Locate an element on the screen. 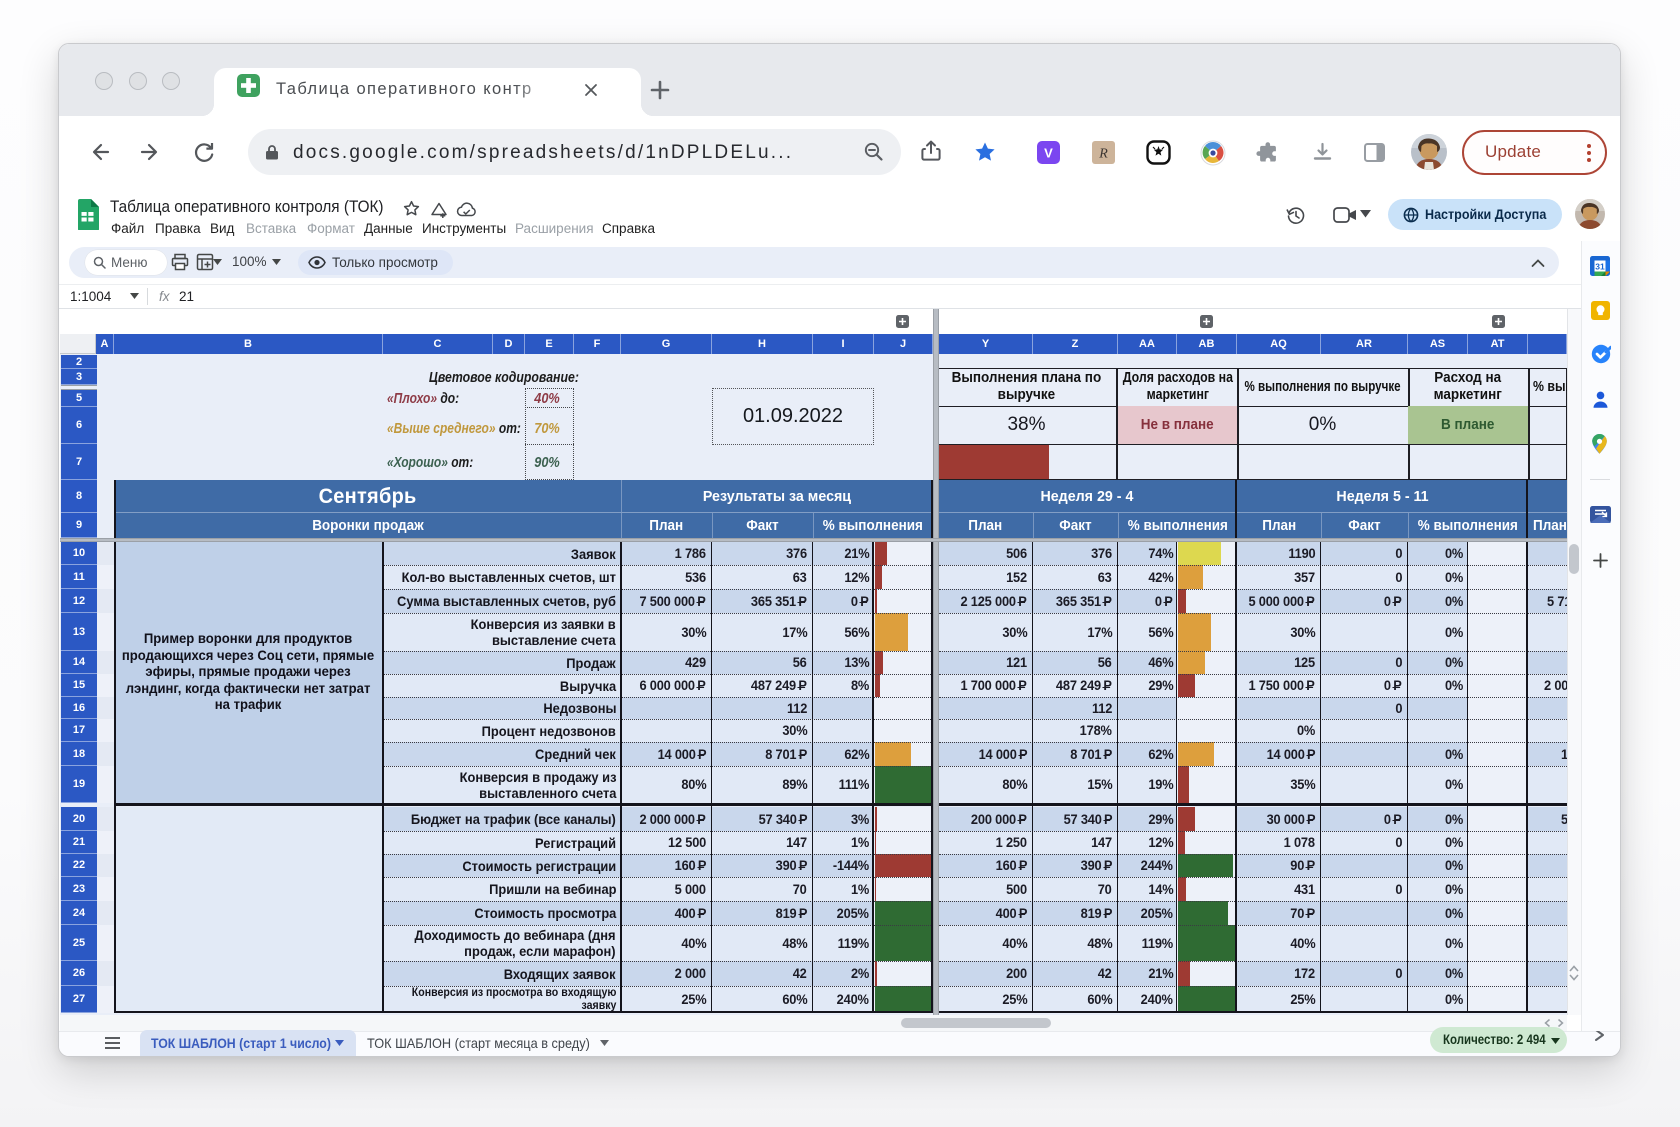 The width and height of the screenshot is (1680, 1127). svg-text: V is located at coordinates (1048, 153).